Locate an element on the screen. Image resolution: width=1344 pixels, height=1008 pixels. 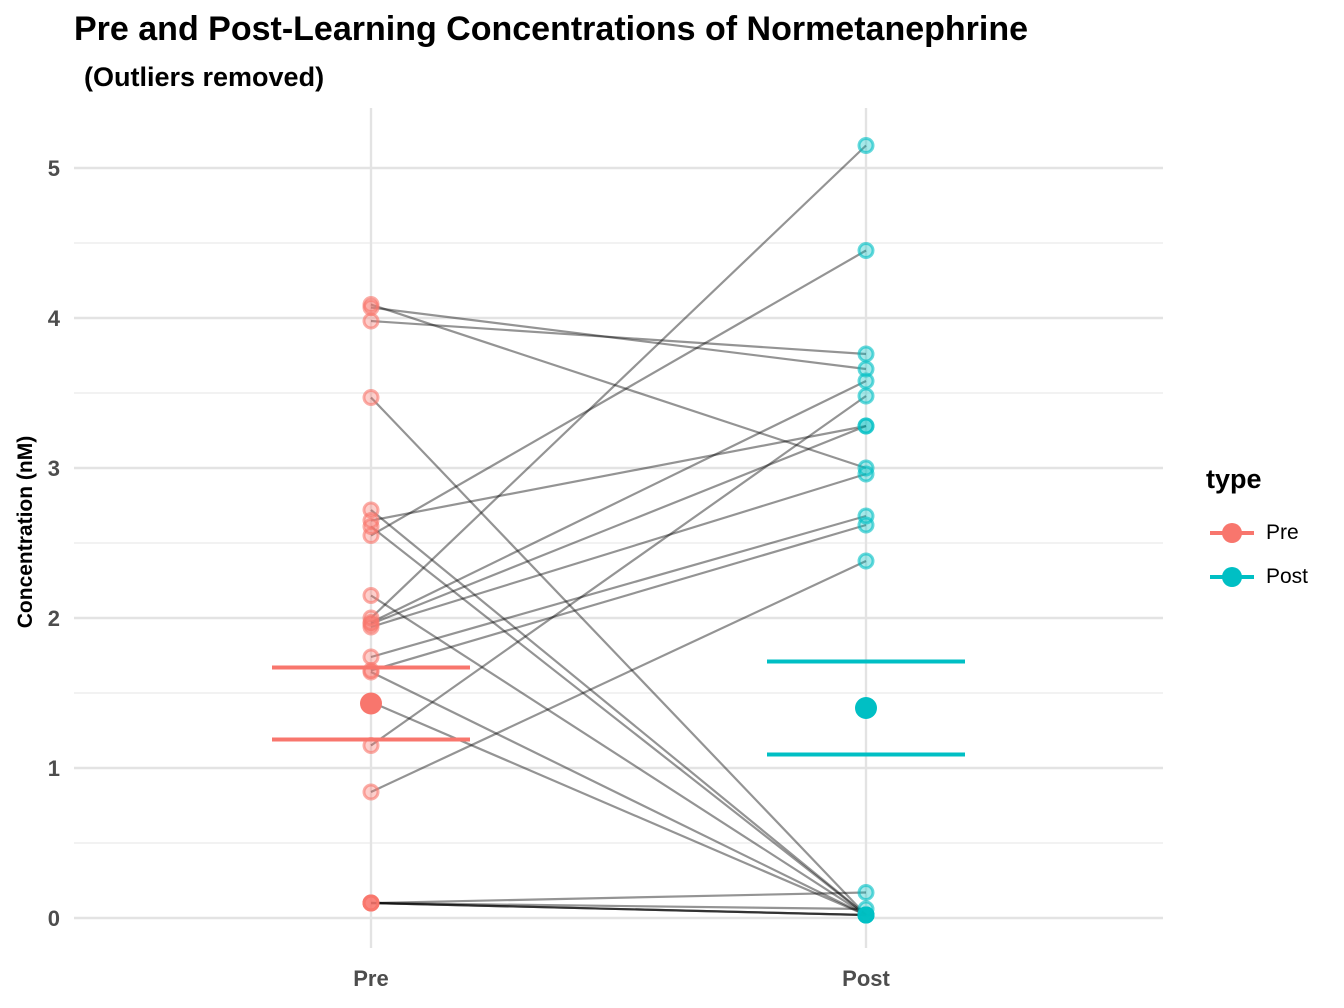
legend: type Pre Post is located at coordinates (1257, 531).